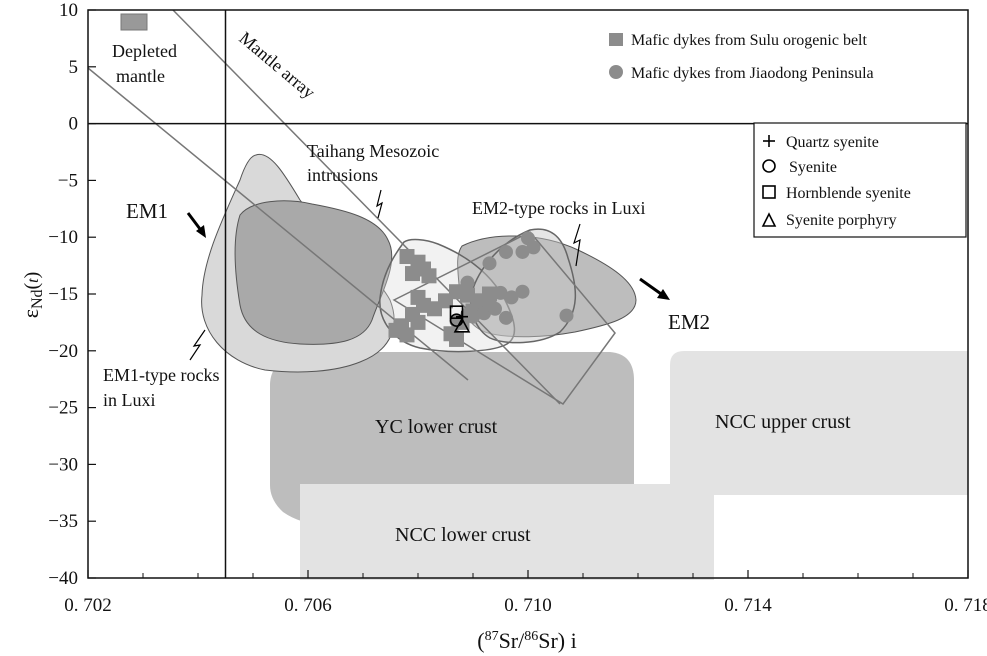 The image size is (987, 656). What do you see at coordinates (528, 605) in the screenshot?
I see `x-tick-label: 0. 710` at bounding box center [528, 605].